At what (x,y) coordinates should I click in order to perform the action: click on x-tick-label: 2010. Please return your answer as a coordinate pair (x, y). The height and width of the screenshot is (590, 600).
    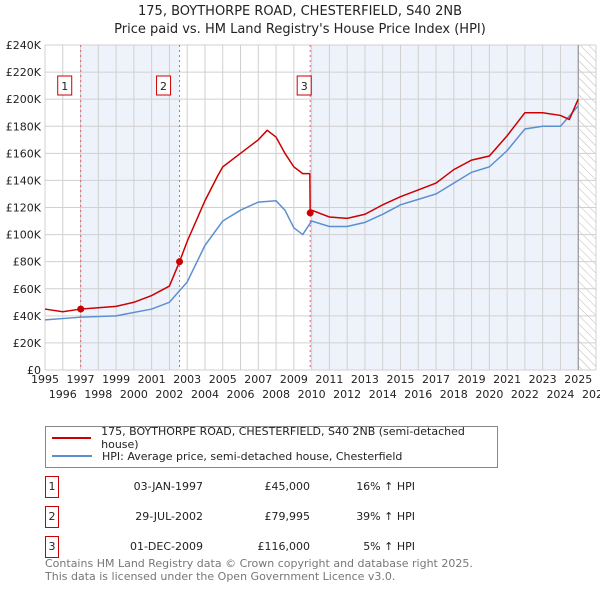
    Looking at the image, I should click on (312, 394).